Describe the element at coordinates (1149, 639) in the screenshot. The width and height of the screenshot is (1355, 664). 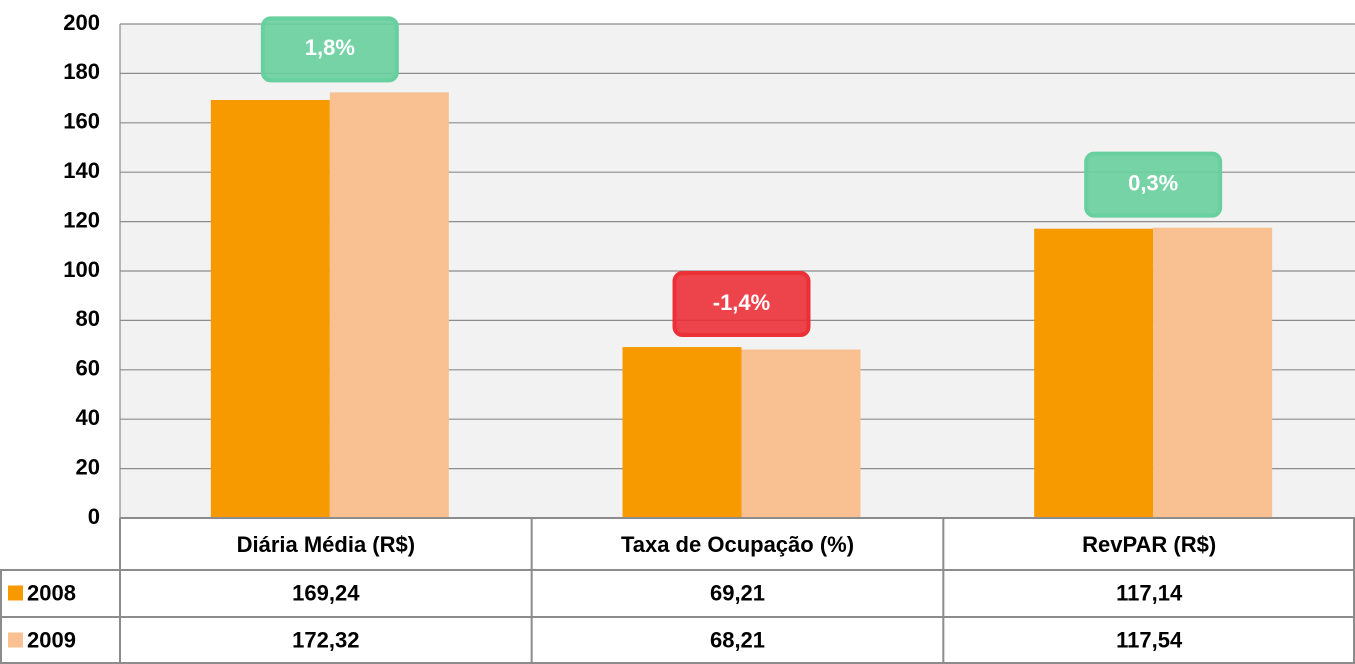
I see `table-value: 117,54` at that location.